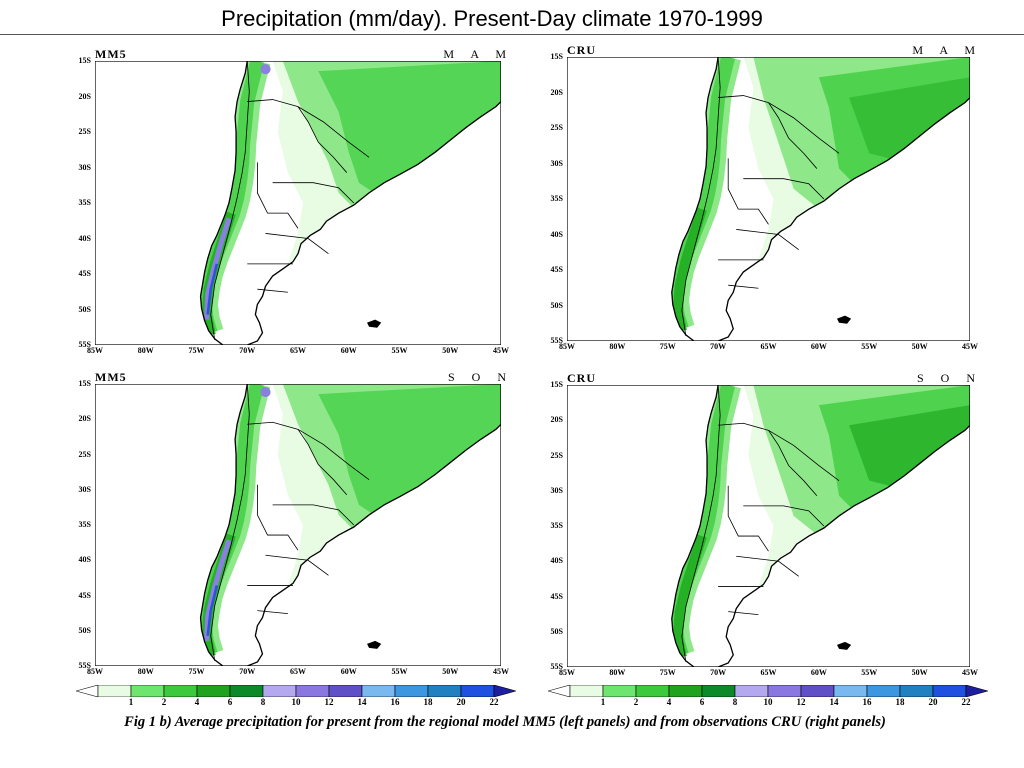 The height and width of the screenshot is (768, 1024). What do you see at coordinates (512, 34) in the screenshot?
I see `title-divider` at bounding box center [512, 34].